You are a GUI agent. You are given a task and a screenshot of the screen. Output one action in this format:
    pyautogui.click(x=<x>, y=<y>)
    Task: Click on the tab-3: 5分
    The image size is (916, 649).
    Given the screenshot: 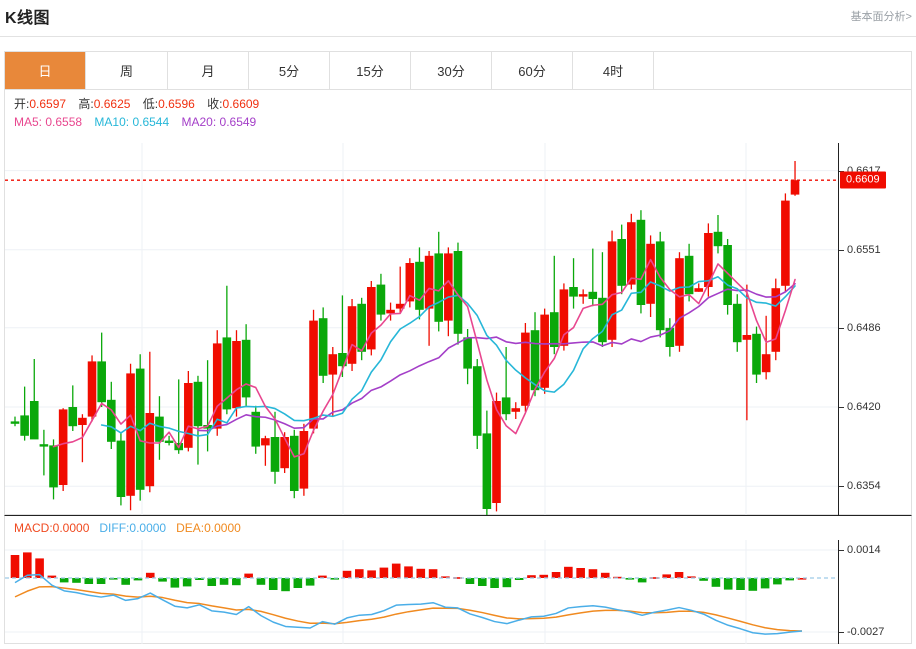 What is the action you would take?
    pyautogui.click(x=289, y=70)
    